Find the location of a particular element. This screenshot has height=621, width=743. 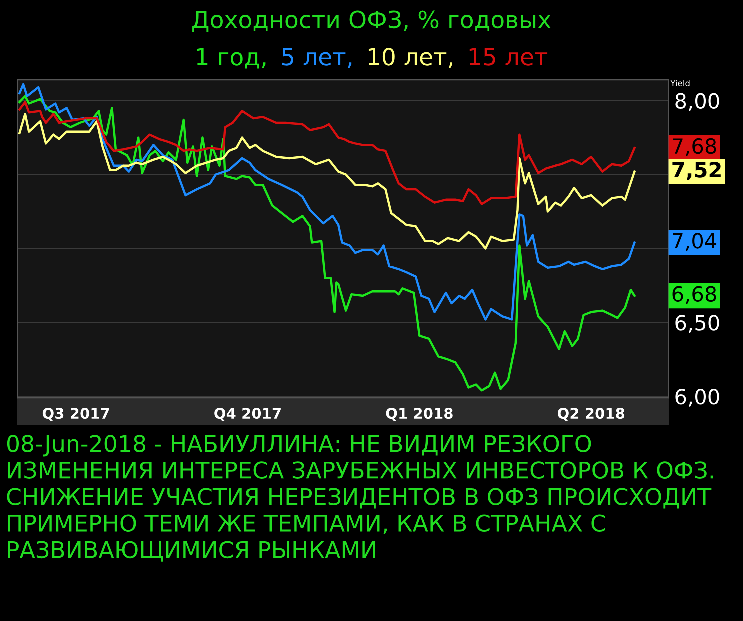

y-axis-title: Yield is located at coordinates (680, 83).